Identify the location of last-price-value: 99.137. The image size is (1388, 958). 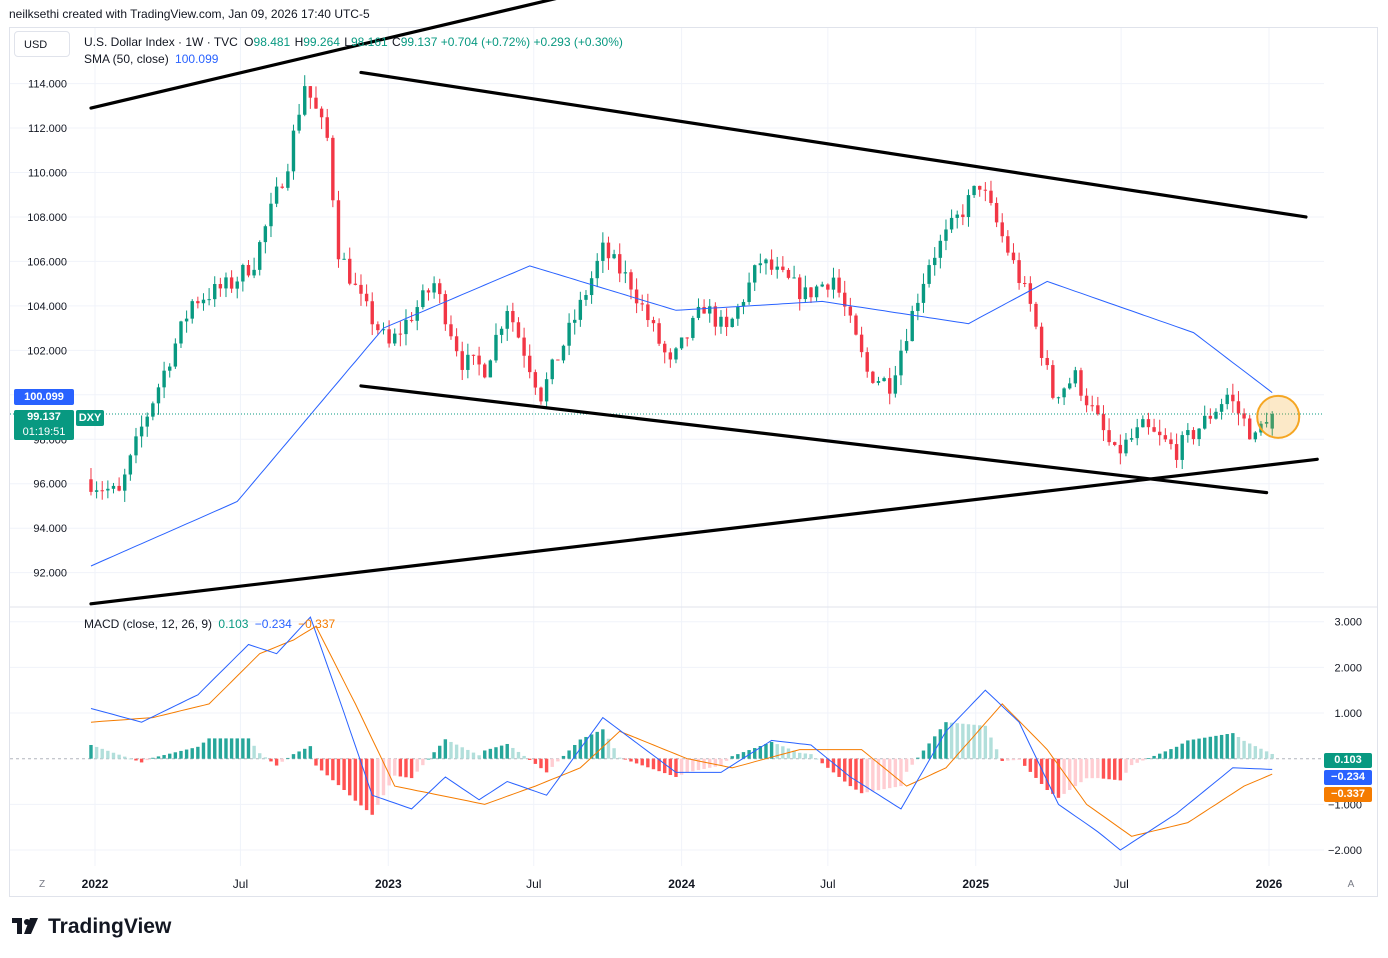
(44, 417).